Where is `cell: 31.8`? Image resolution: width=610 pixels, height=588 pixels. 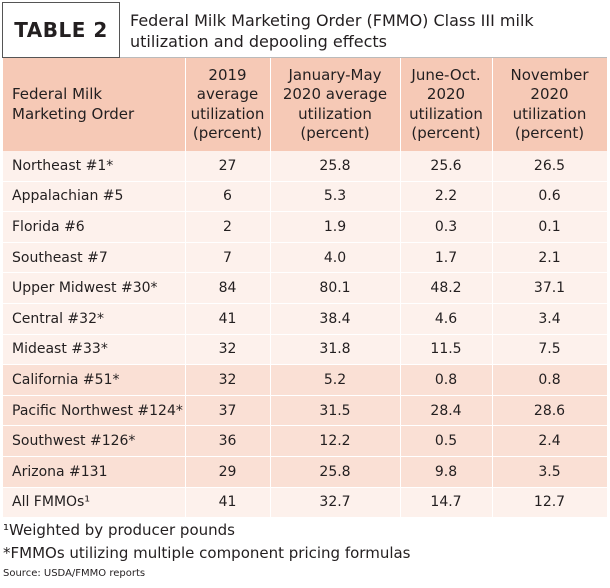
cell: 31.8 is located at coordinates (335, 350).